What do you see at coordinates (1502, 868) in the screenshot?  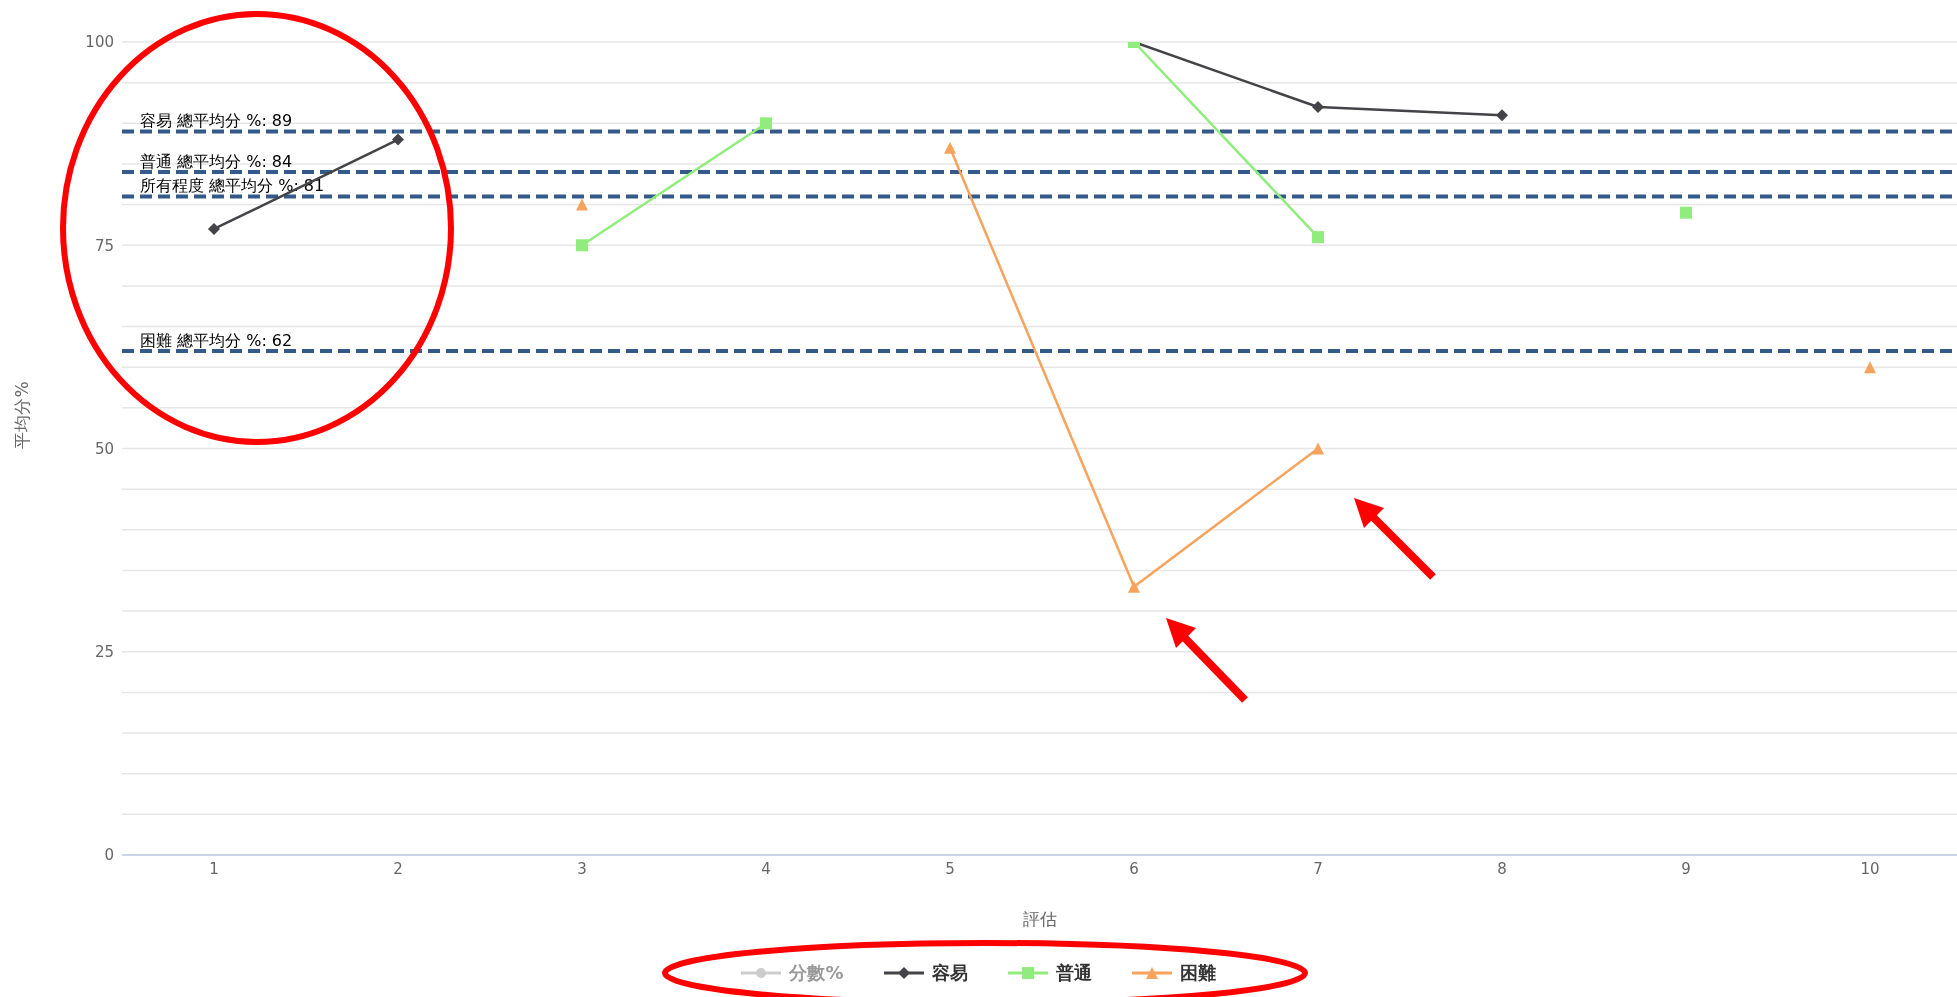 I see `x-tick-label: 8` at bounding box center [1502, 868].